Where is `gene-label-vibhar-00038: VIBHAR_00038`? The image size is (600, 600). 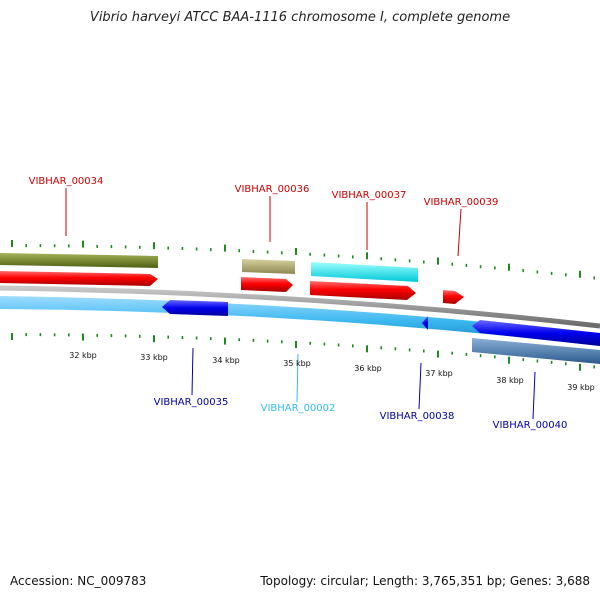
gene-label-vibhar-00038: VIBHAR_00038 is located at coordinates (417, 416).